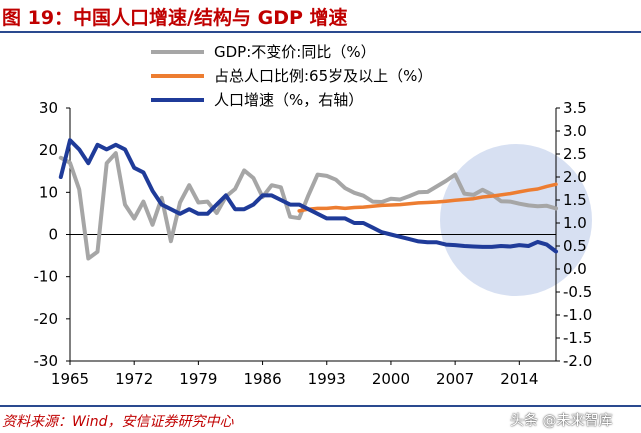  I want to click on x-tick-label: 1986, so click(262, 379).